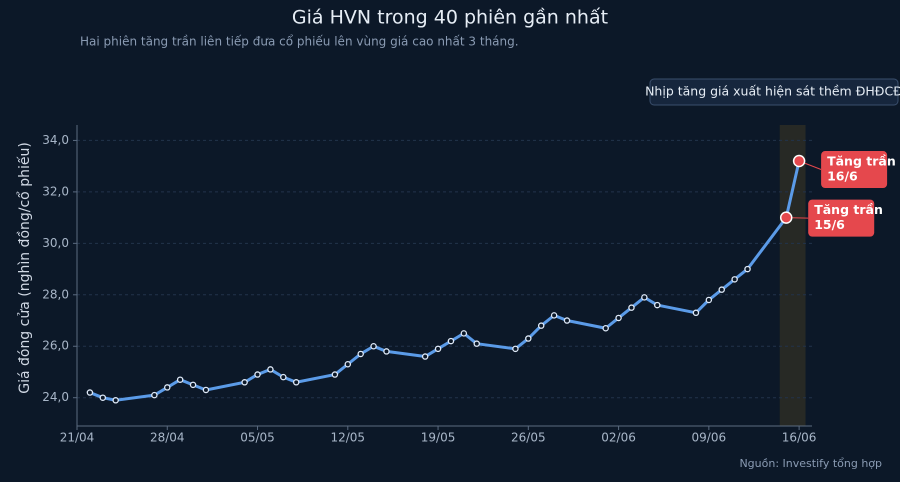 The width and height of the screenshot is (900, 482). Describe the element at coordinates (829, 224) in the screenshot. I see `annotation-text: 15/6` at that location.